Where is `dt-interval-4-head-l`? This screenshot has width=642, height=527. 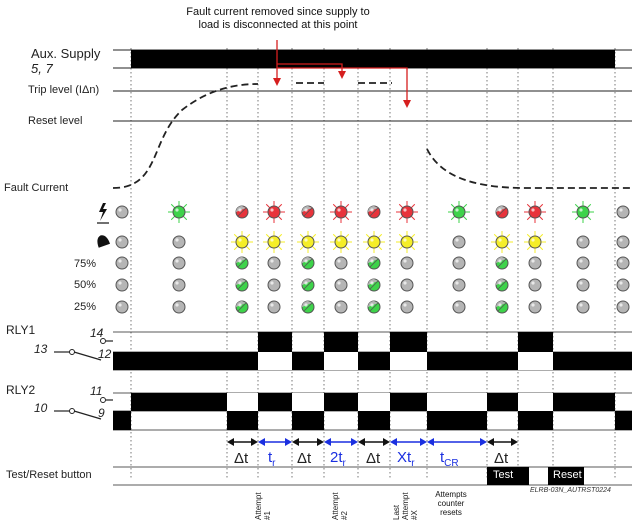
dt-interval-4-head-l is located at coordinates (490, 442).